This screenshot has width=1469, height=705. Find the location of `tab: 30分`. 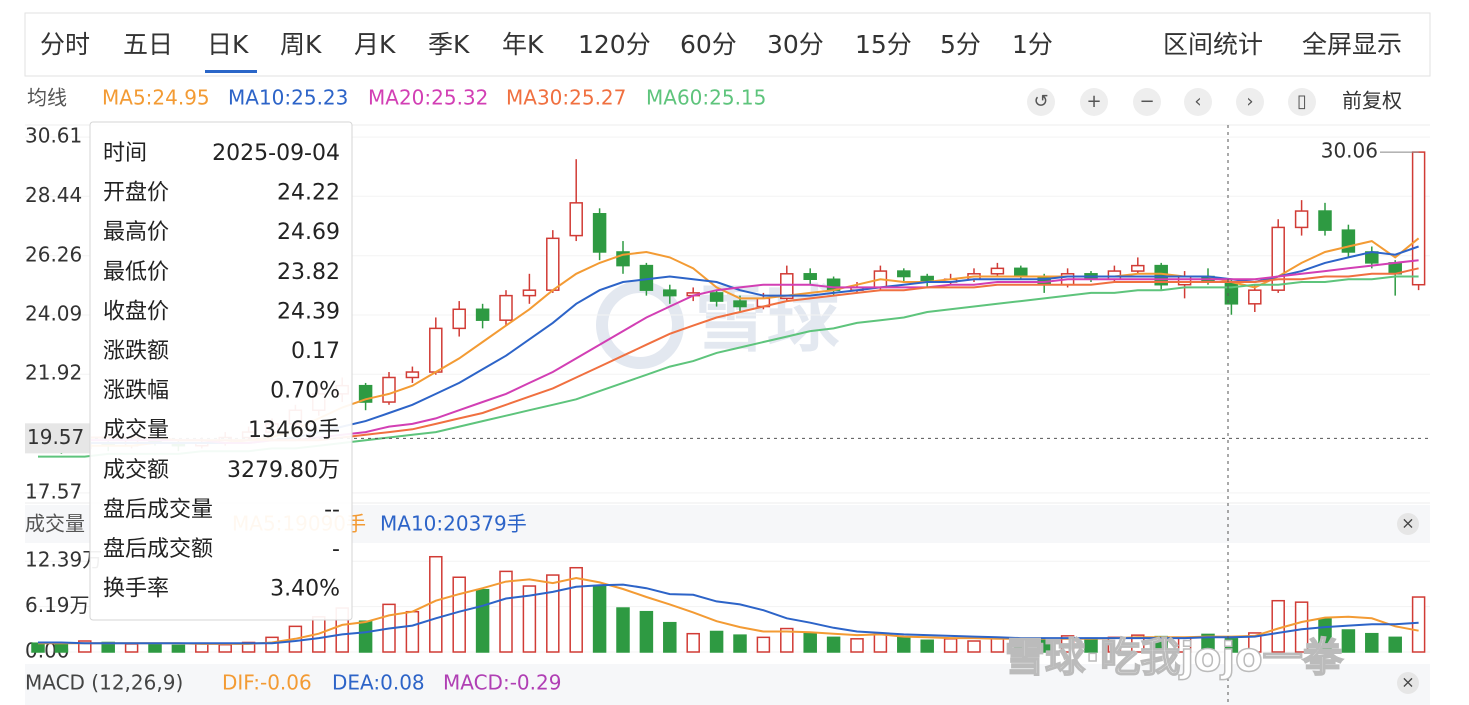

tab: 30分 is located at coordinates (795, 44).